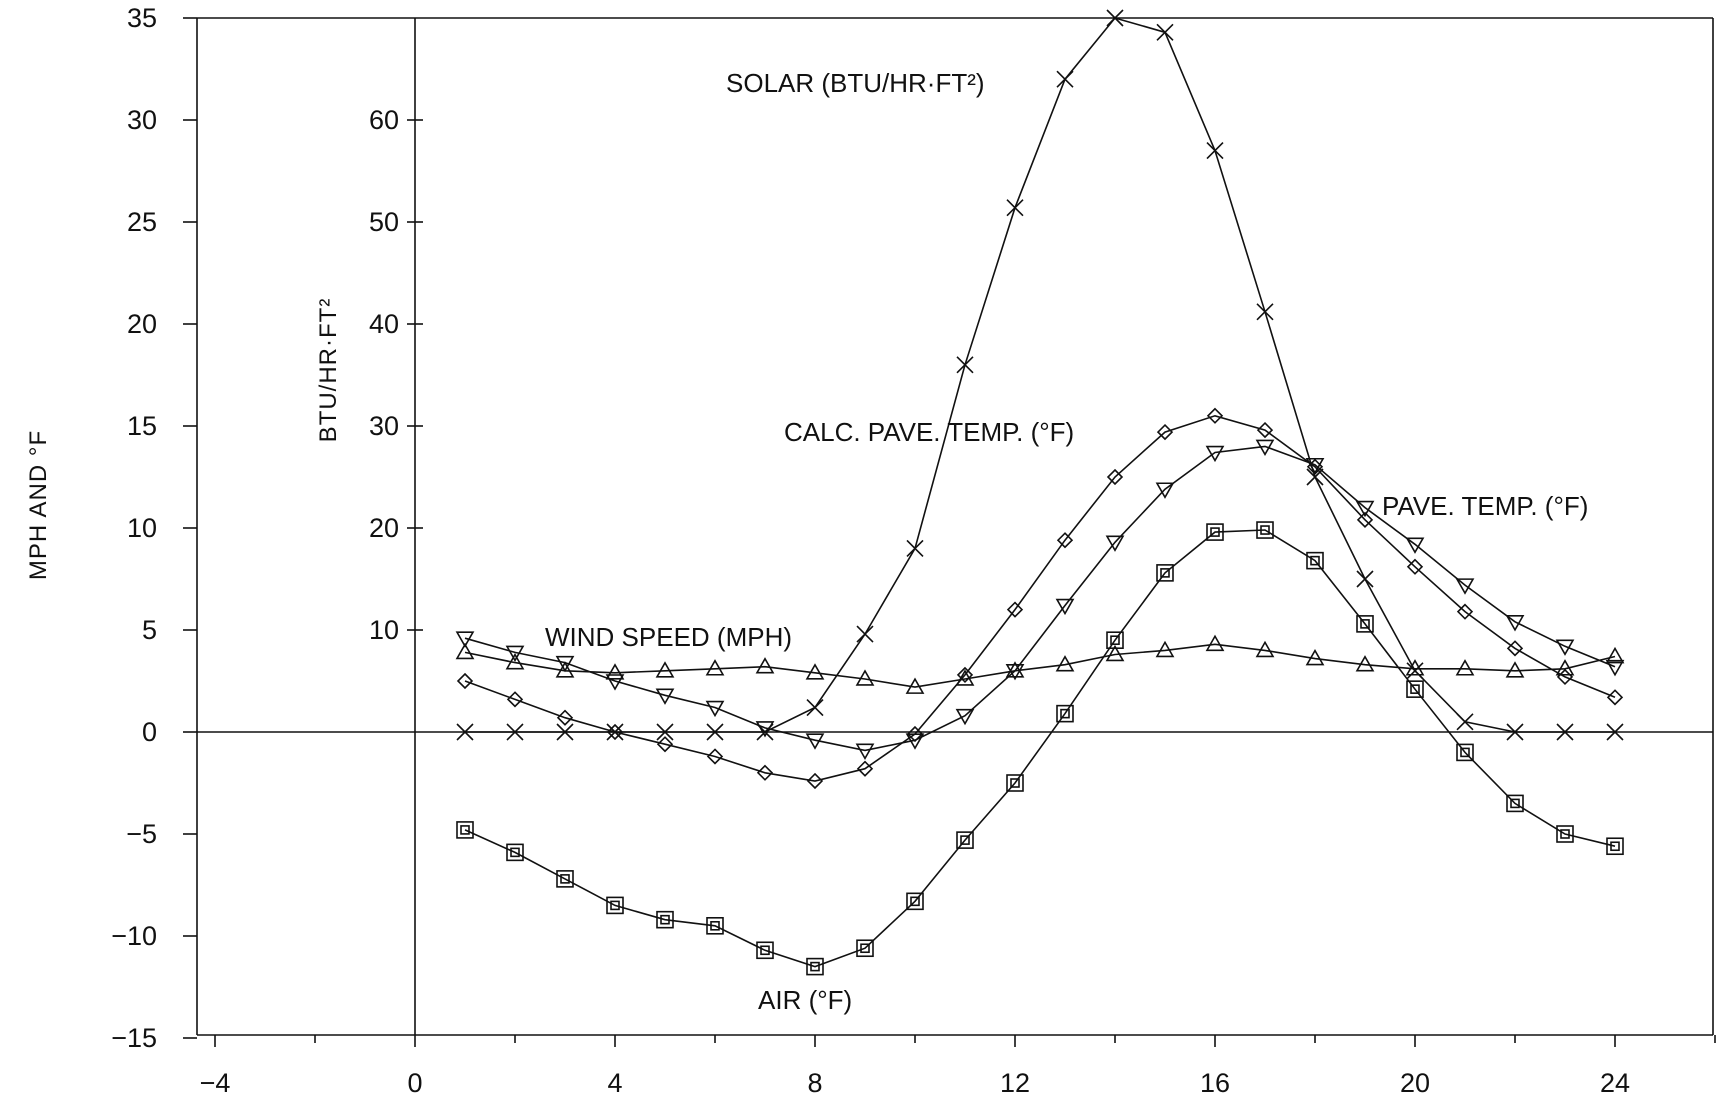  What do you see at coordinates (328, 370) in the screenshot?
I see `y-axis-inner-title: BTU/HR·FT²` at bounding box center [328, 370].